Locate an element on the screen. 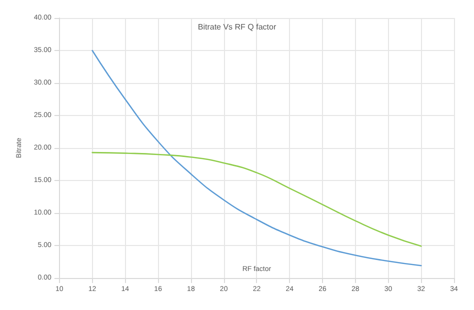  text: Bitrate Vs RF Q factor is located at coordinates (237, 27).